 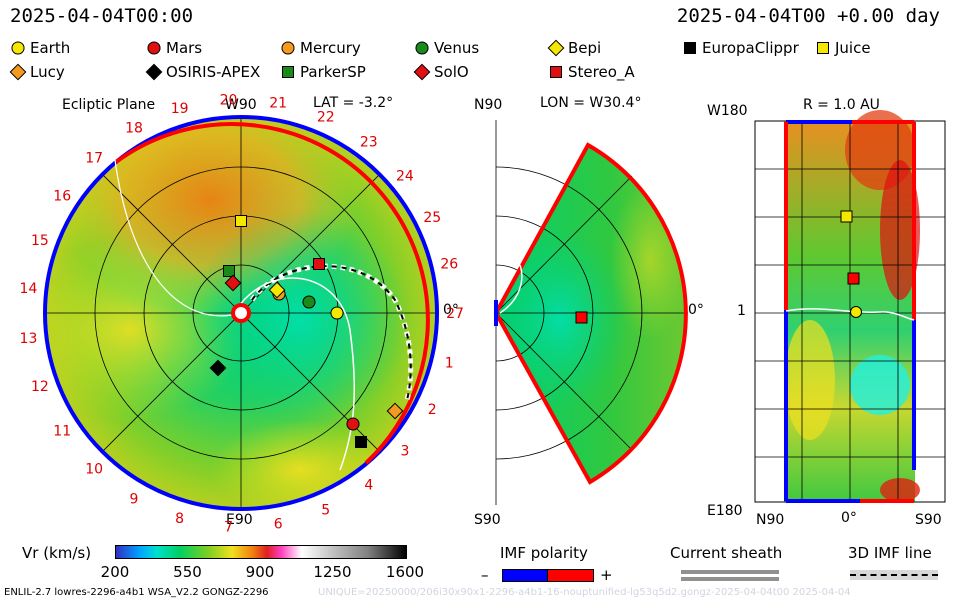 What do you see at coordinates (451, 310) in the screenshot?
I see `ecliptic-right-label: 0°` at bounding box center [451, 310].